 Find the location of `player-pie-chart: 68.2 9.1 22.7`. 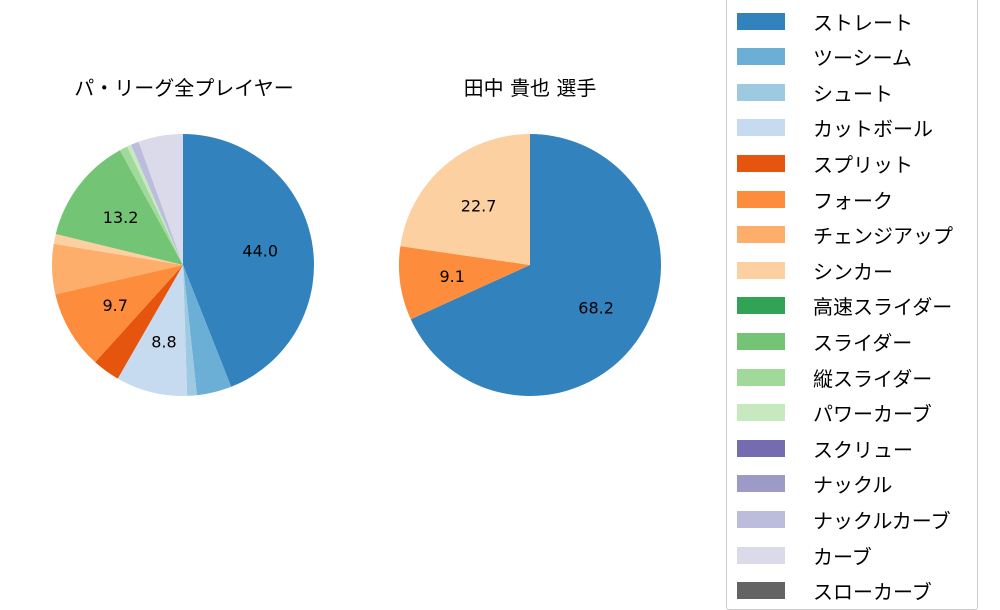

player-pie-chart: 68.2 9.1 22.7 is located at coordinates (530, 265).